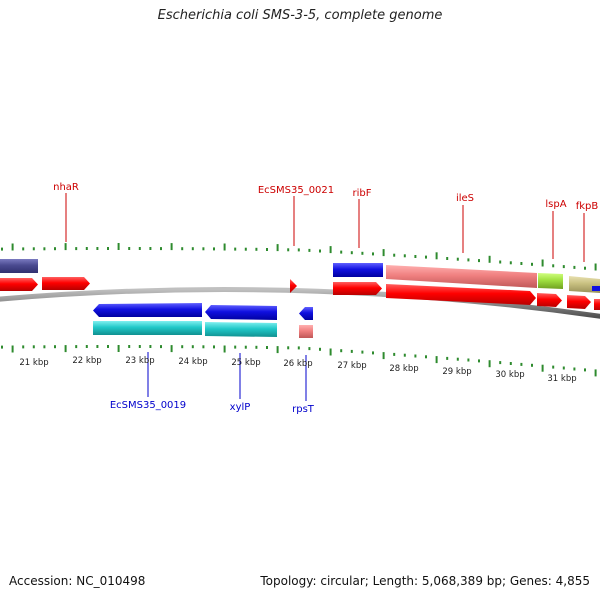 This screenshot has width=600, height=600. What do you see at coordinates (555, 204) in the screenshot?
I see `gene-label-lspA: lspA` at bounding box center [555, 204].